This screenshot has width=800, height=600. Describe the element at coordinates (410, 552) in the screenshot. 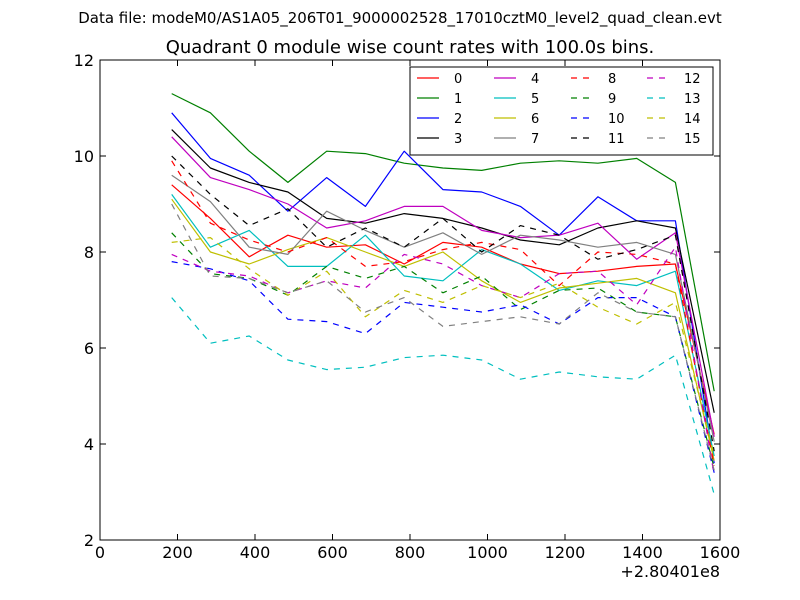

I see `x-tick-label: 800` at that location.